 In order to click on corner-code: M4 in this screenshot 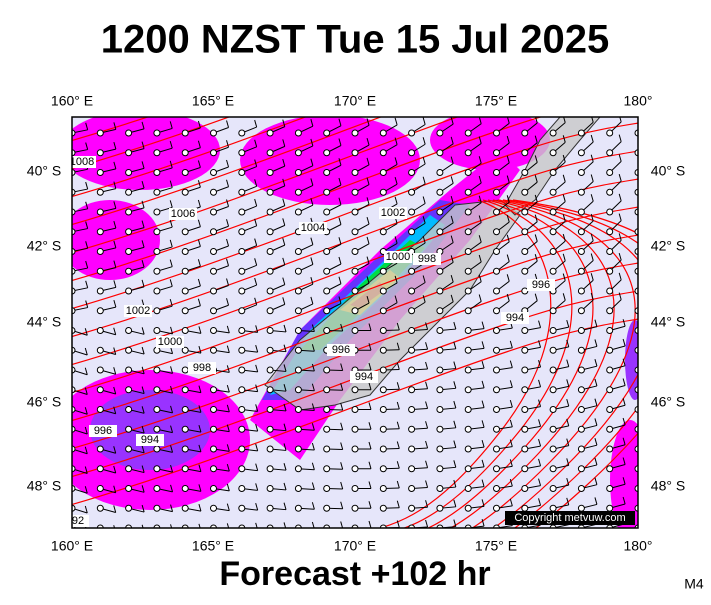, I will do `click(694, 584)`.